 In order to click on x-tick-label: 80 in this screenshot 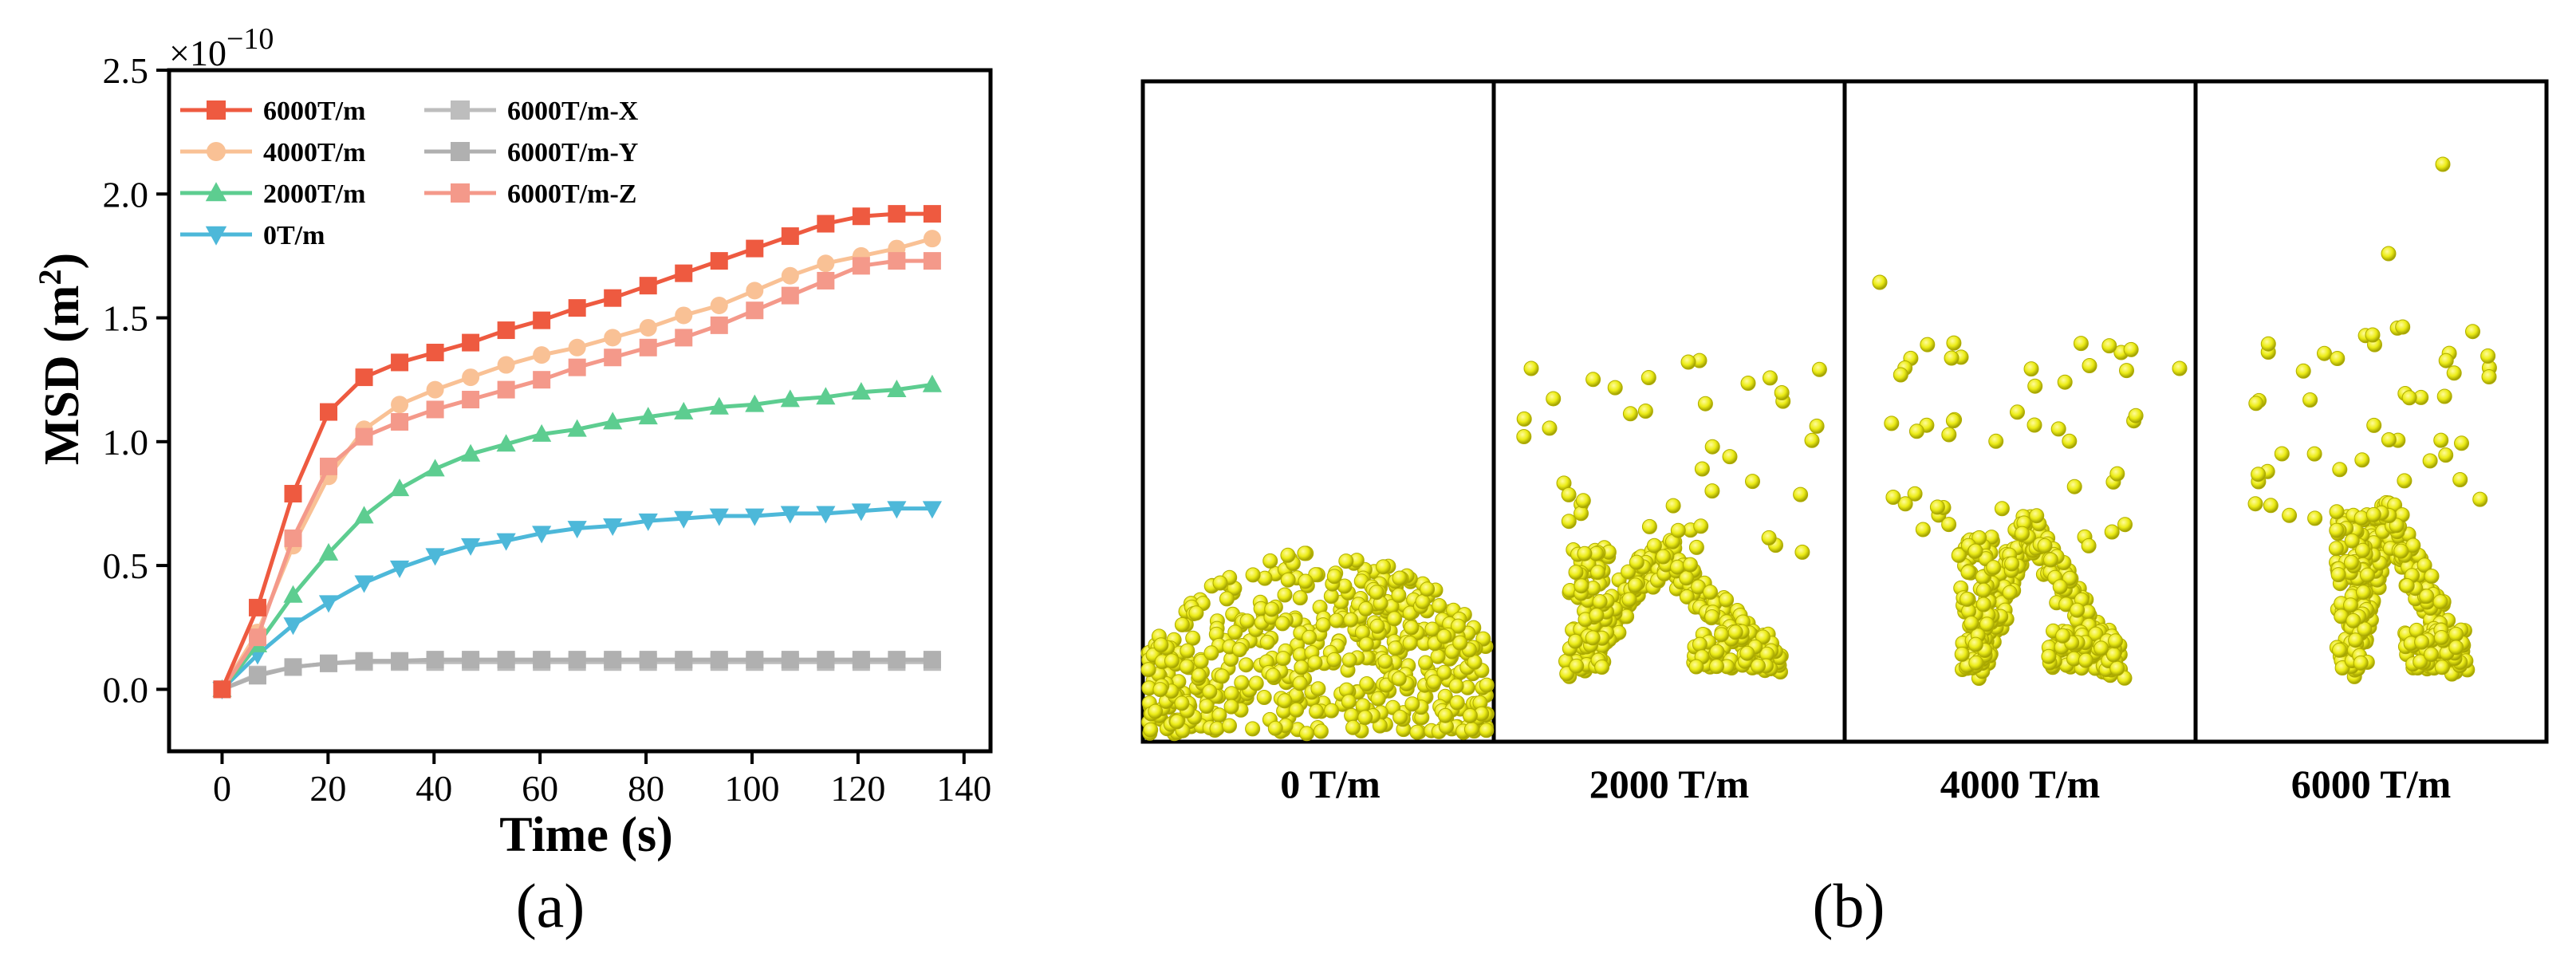, I will do `click(646, 788)`.